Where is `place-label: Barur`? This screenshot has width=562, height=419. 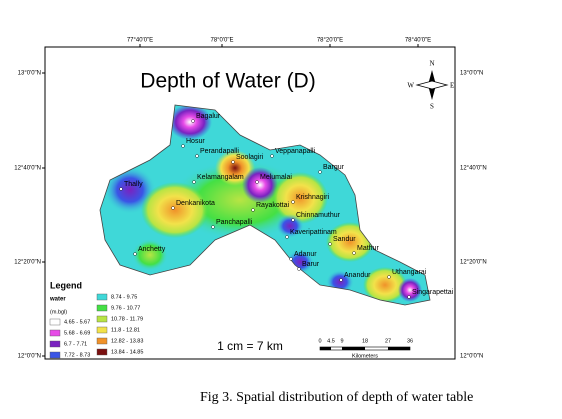 place-label: Barur is located at coordinates (311, 264).